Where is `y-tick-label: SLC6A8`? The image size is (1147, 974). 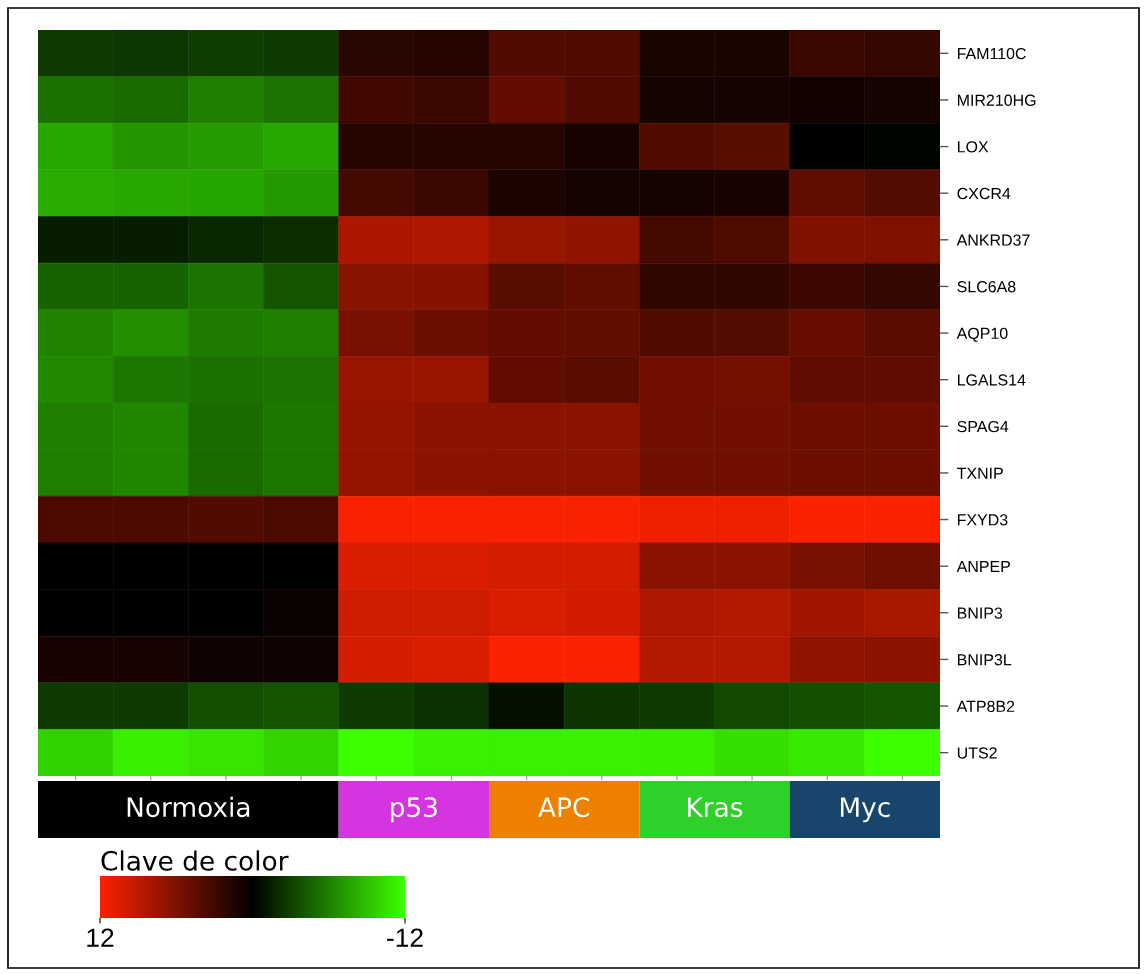 y-tick-label: SLC6A8 is located at coordinates (986, 287).